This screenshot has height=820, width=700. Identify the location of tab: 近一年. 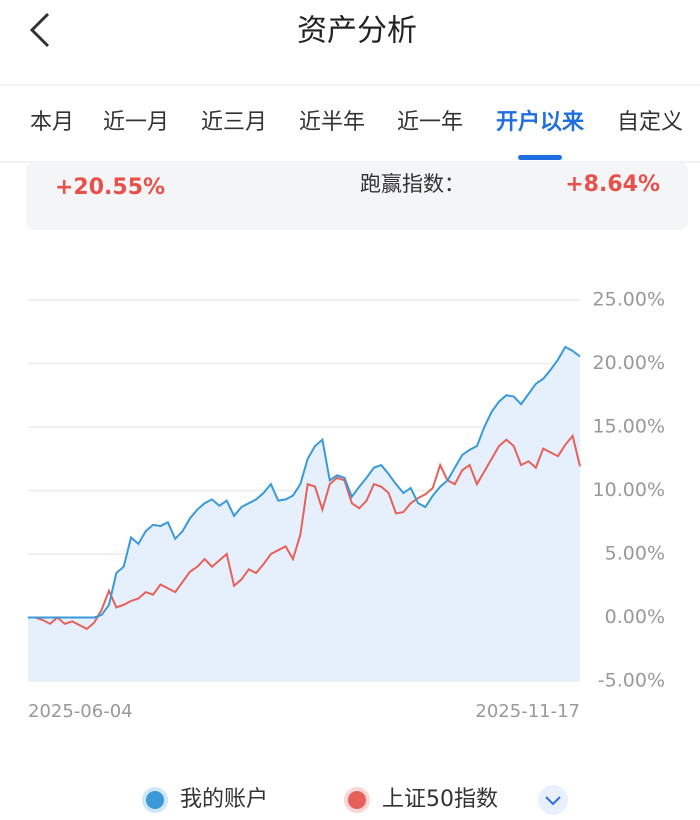
(430, 122).